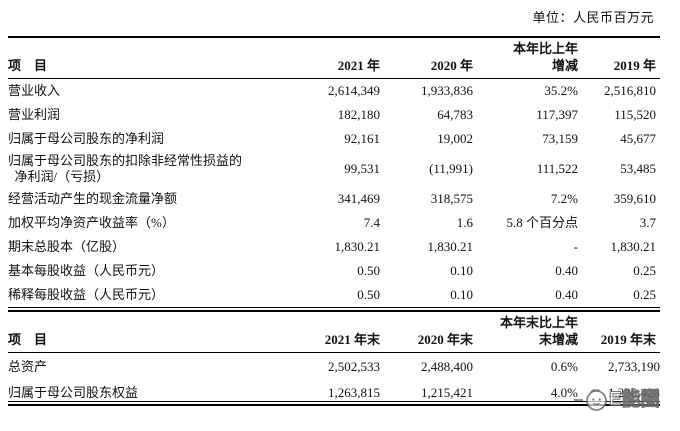  I want to click on value-cell: 117,397, so click(557, 114).